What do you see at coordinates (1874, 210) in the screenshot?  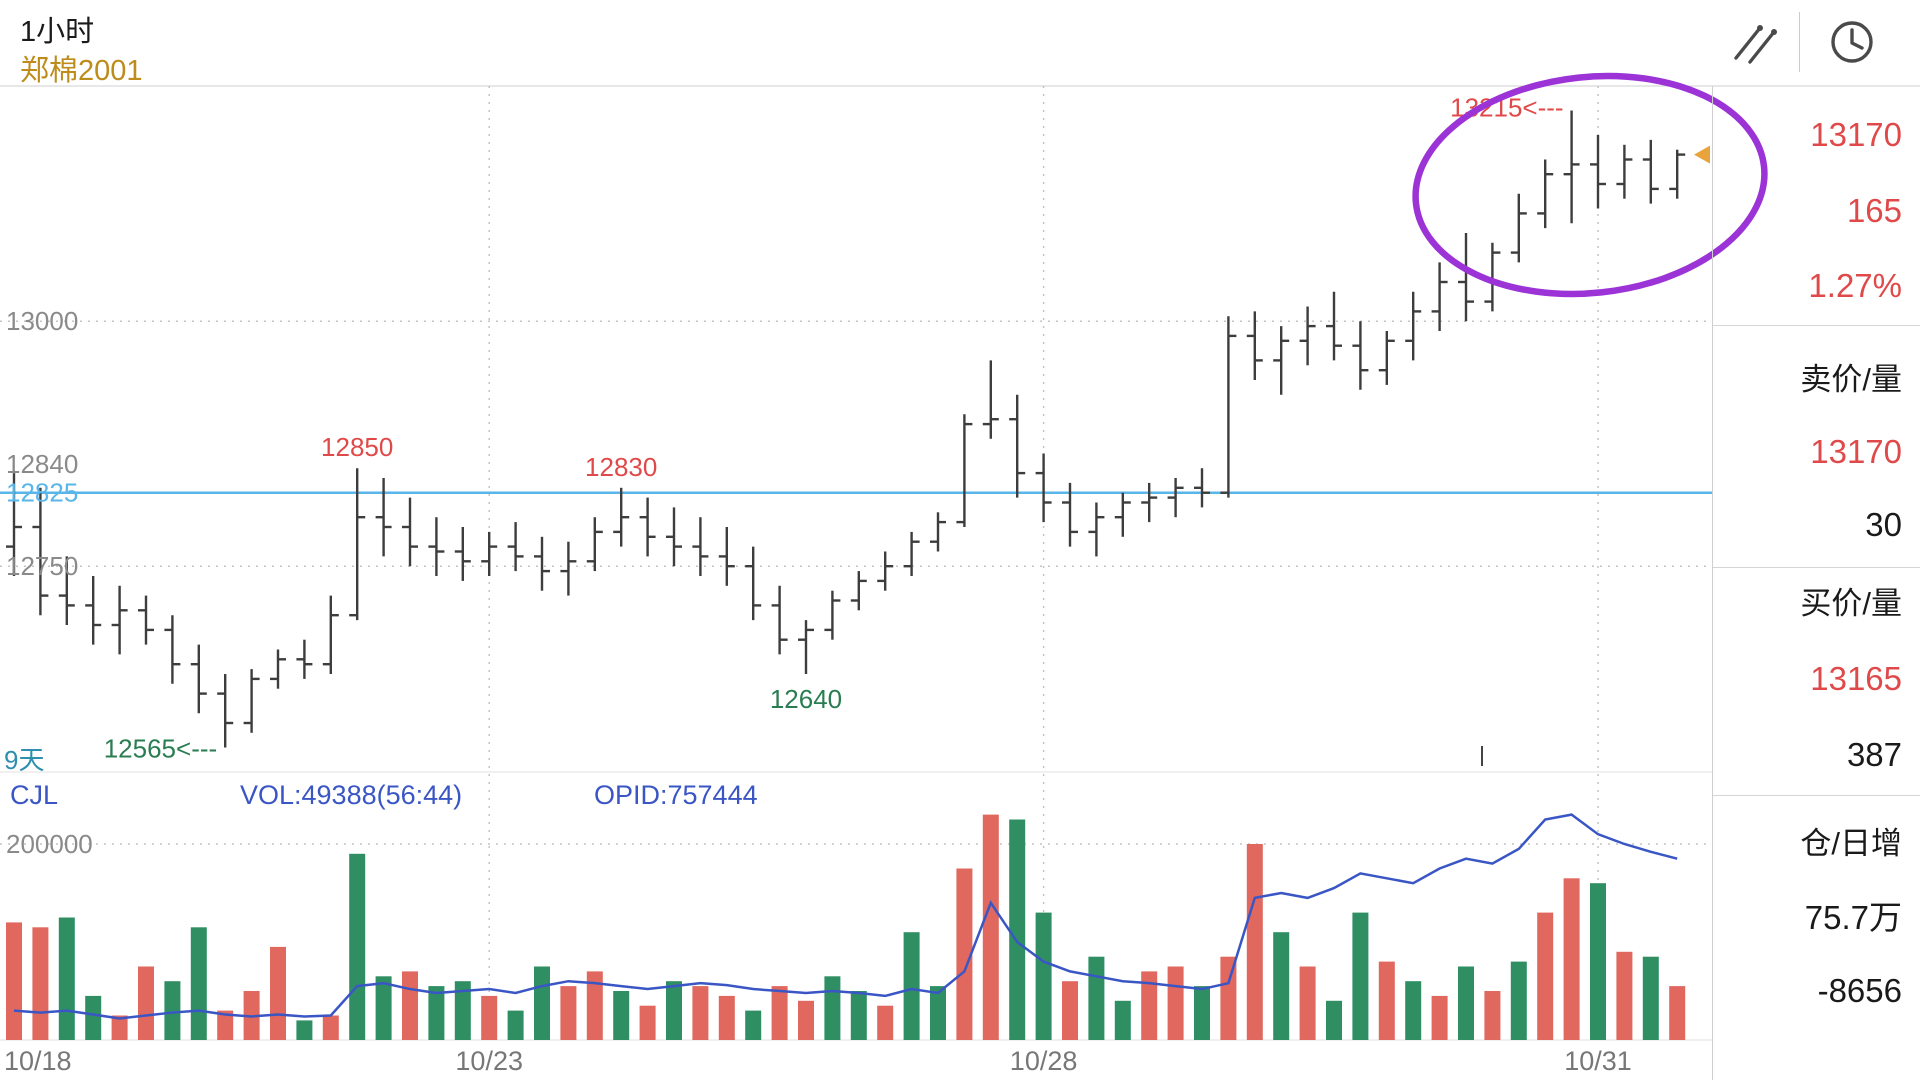 I see `price-change: 165` at bounding box center [1874, 210].